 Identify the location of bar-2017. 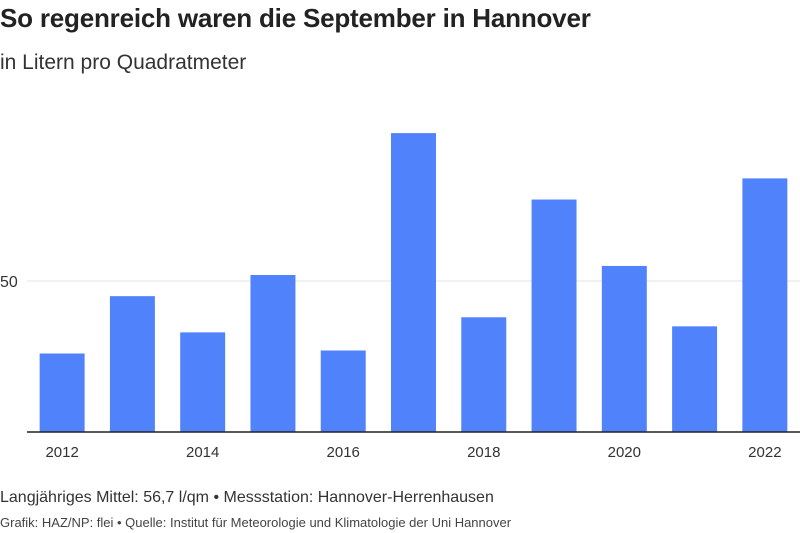
(413, 282).